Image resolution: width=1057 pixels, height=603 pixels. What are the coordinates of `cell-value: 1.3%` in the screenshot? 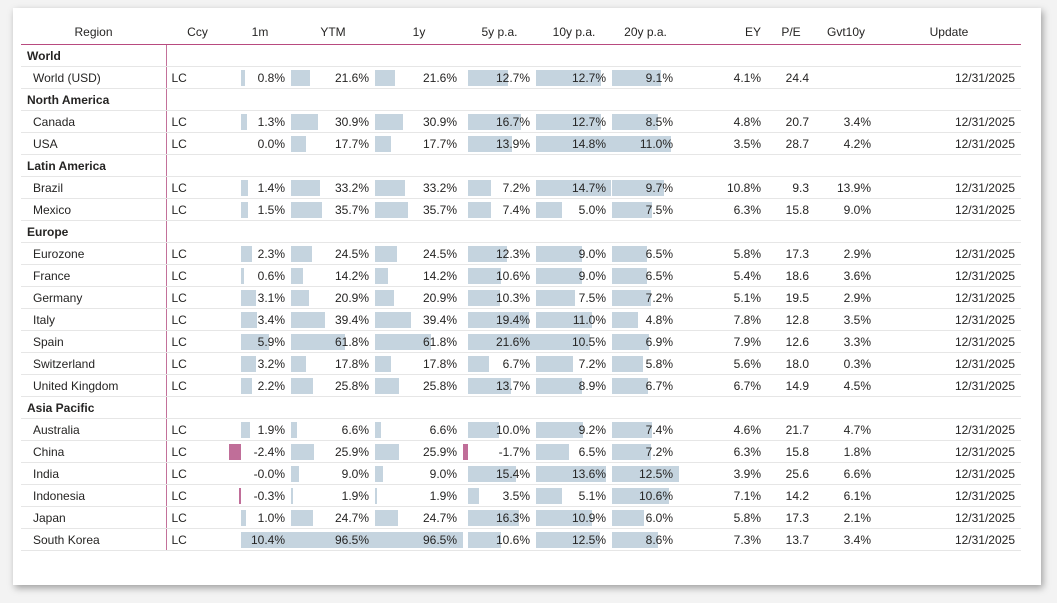 It's located at (271, 121).